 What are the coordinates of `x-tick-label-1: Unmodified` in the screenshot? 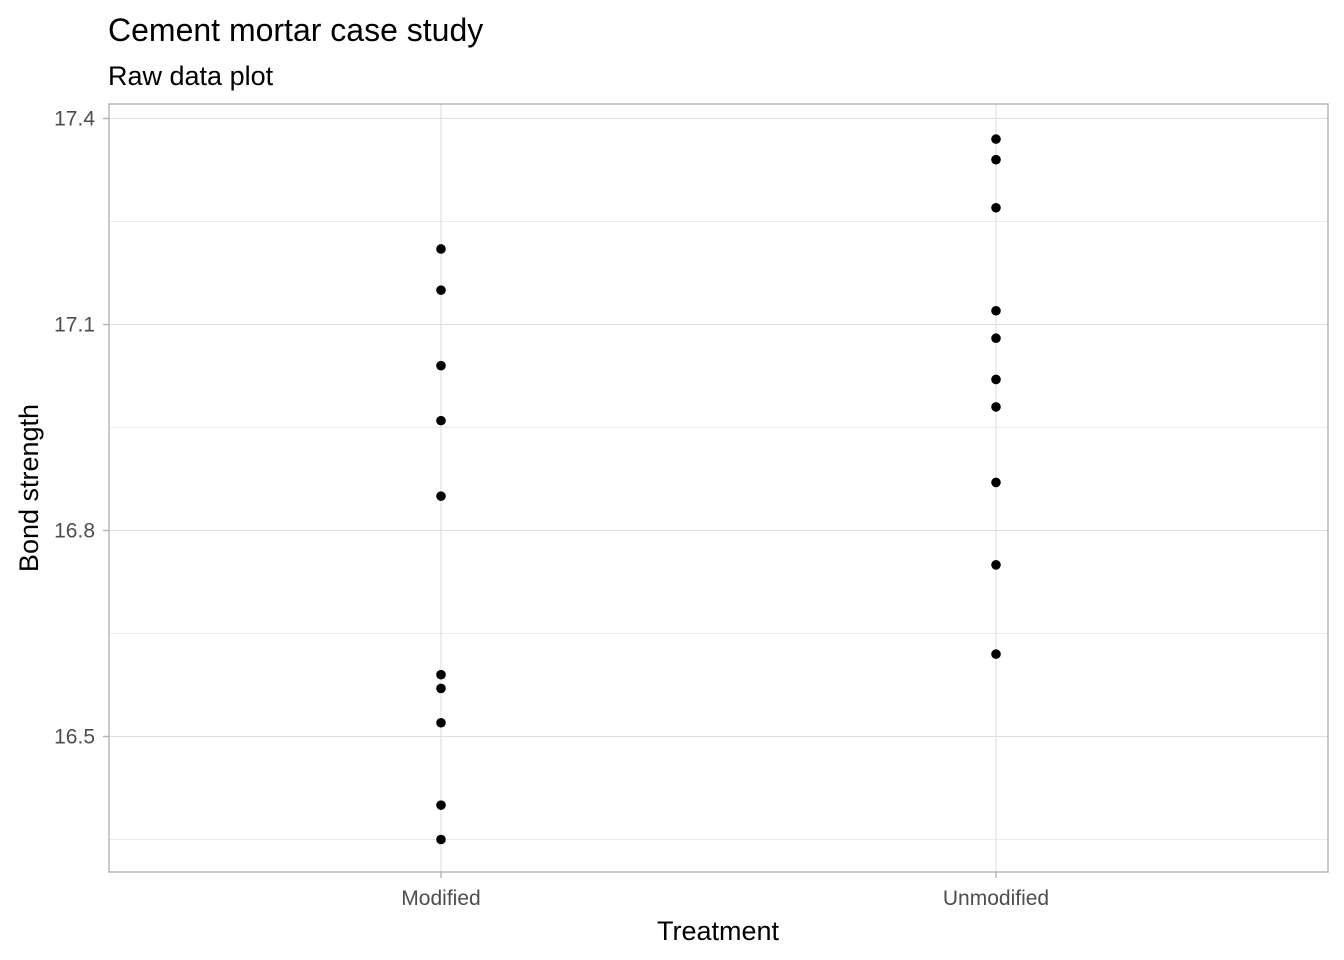 It's located at (996, 898).